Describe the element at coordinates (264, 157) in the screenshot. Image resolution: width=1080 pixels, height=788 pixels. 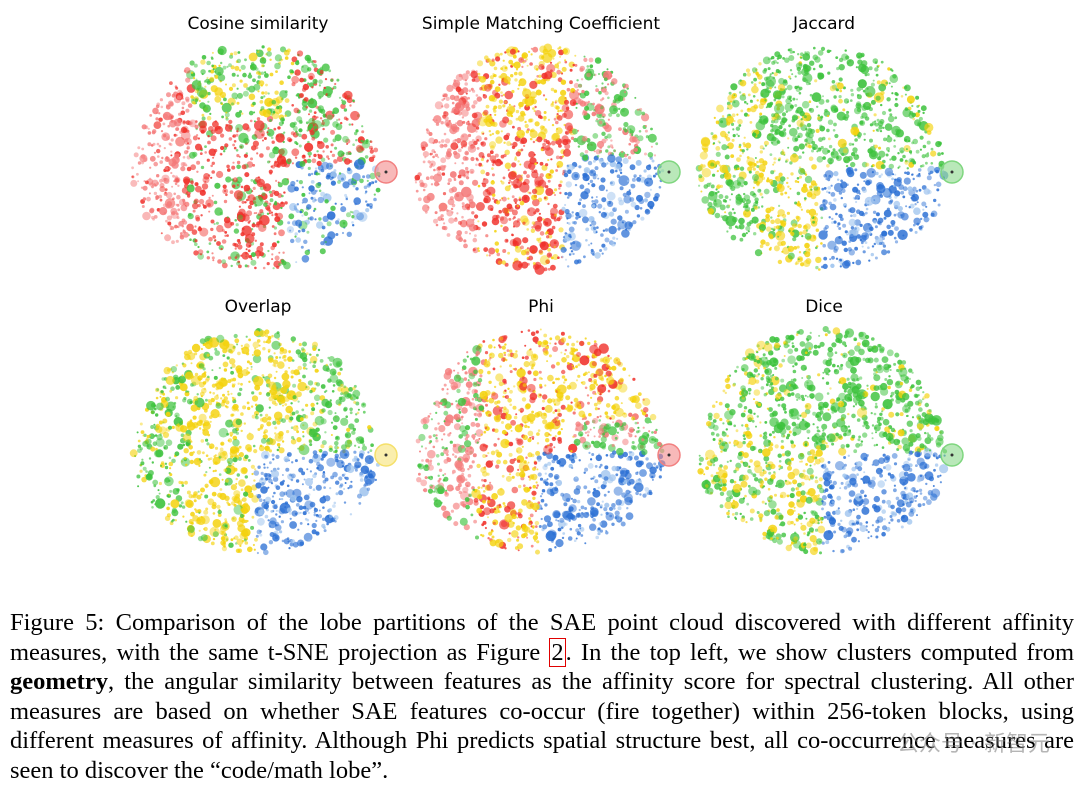
I see `scatter-plot` at that location.